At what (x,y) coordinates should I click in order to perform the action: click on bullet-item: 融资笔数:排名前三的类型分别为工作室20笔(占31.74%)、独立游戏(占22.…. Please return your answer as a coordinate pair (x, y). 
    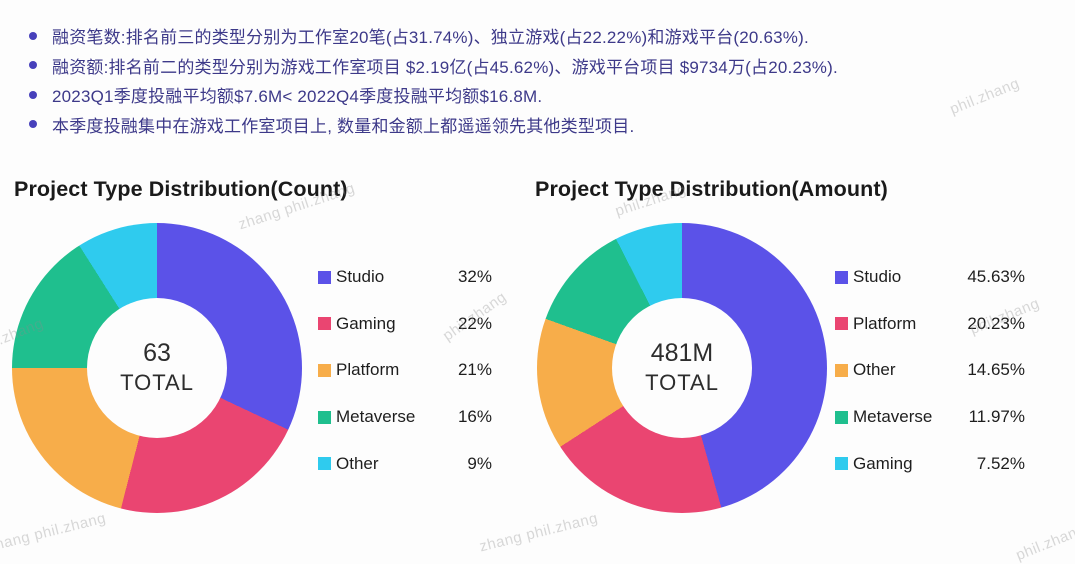
    Looking at the image, I should click on (431, 36).